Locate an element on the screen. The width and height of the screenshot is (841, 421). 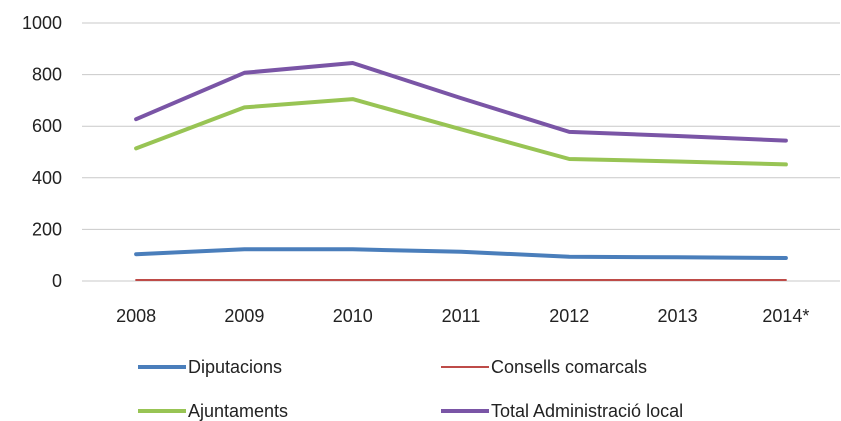
y-tick-label: 400 is located at coordinates (47, 178).